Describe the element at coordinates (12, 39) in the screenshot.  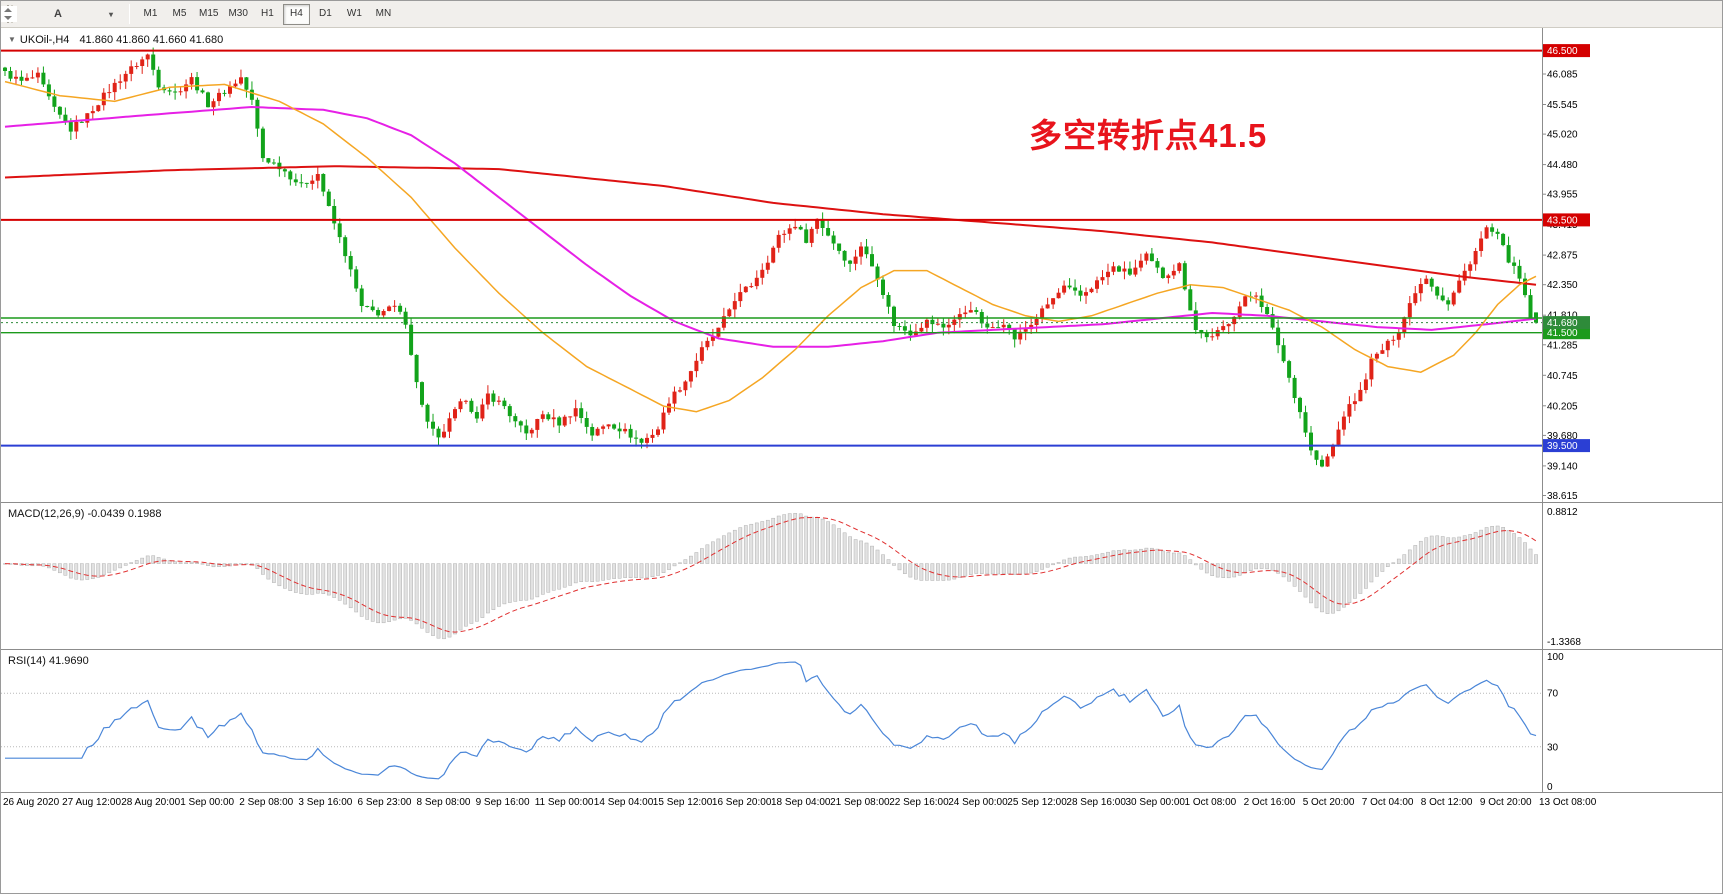
I see `chart-dropdown-icon: ▼` at that location.